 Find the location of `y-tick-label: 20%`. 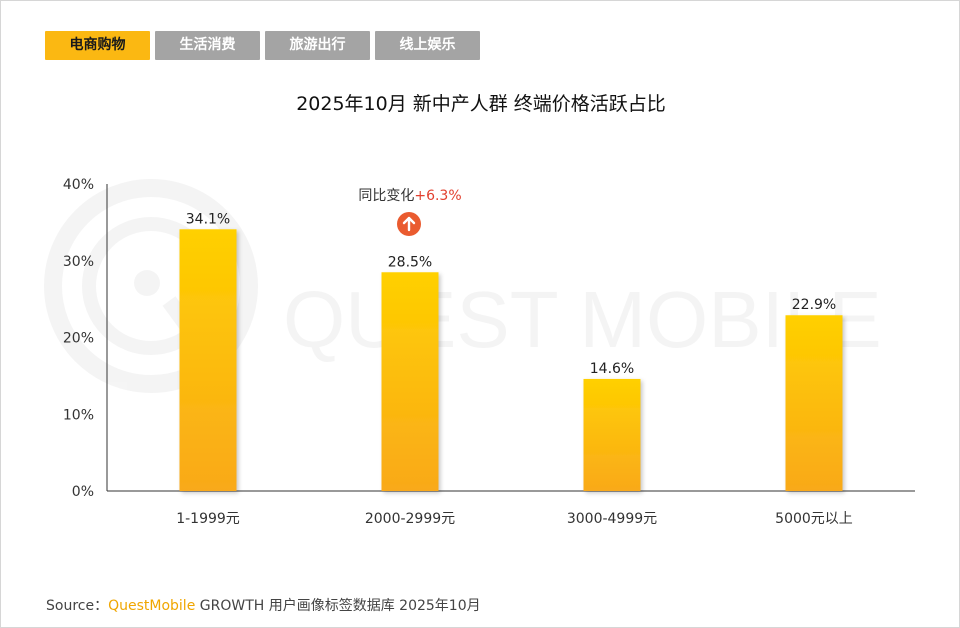

y-tick-label: 20% is located at coordinates (78, 339).